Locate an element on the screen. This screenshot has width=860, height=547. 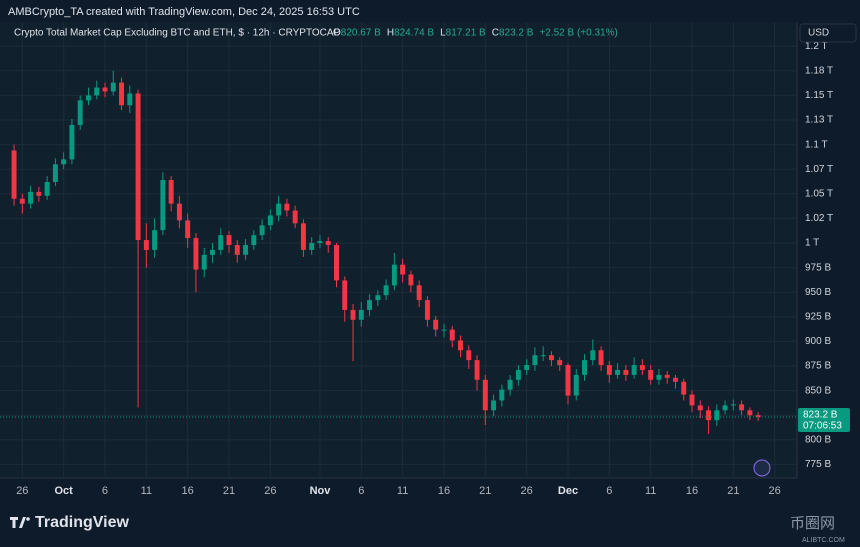
logo-mark is located at coordinates (18, 522).